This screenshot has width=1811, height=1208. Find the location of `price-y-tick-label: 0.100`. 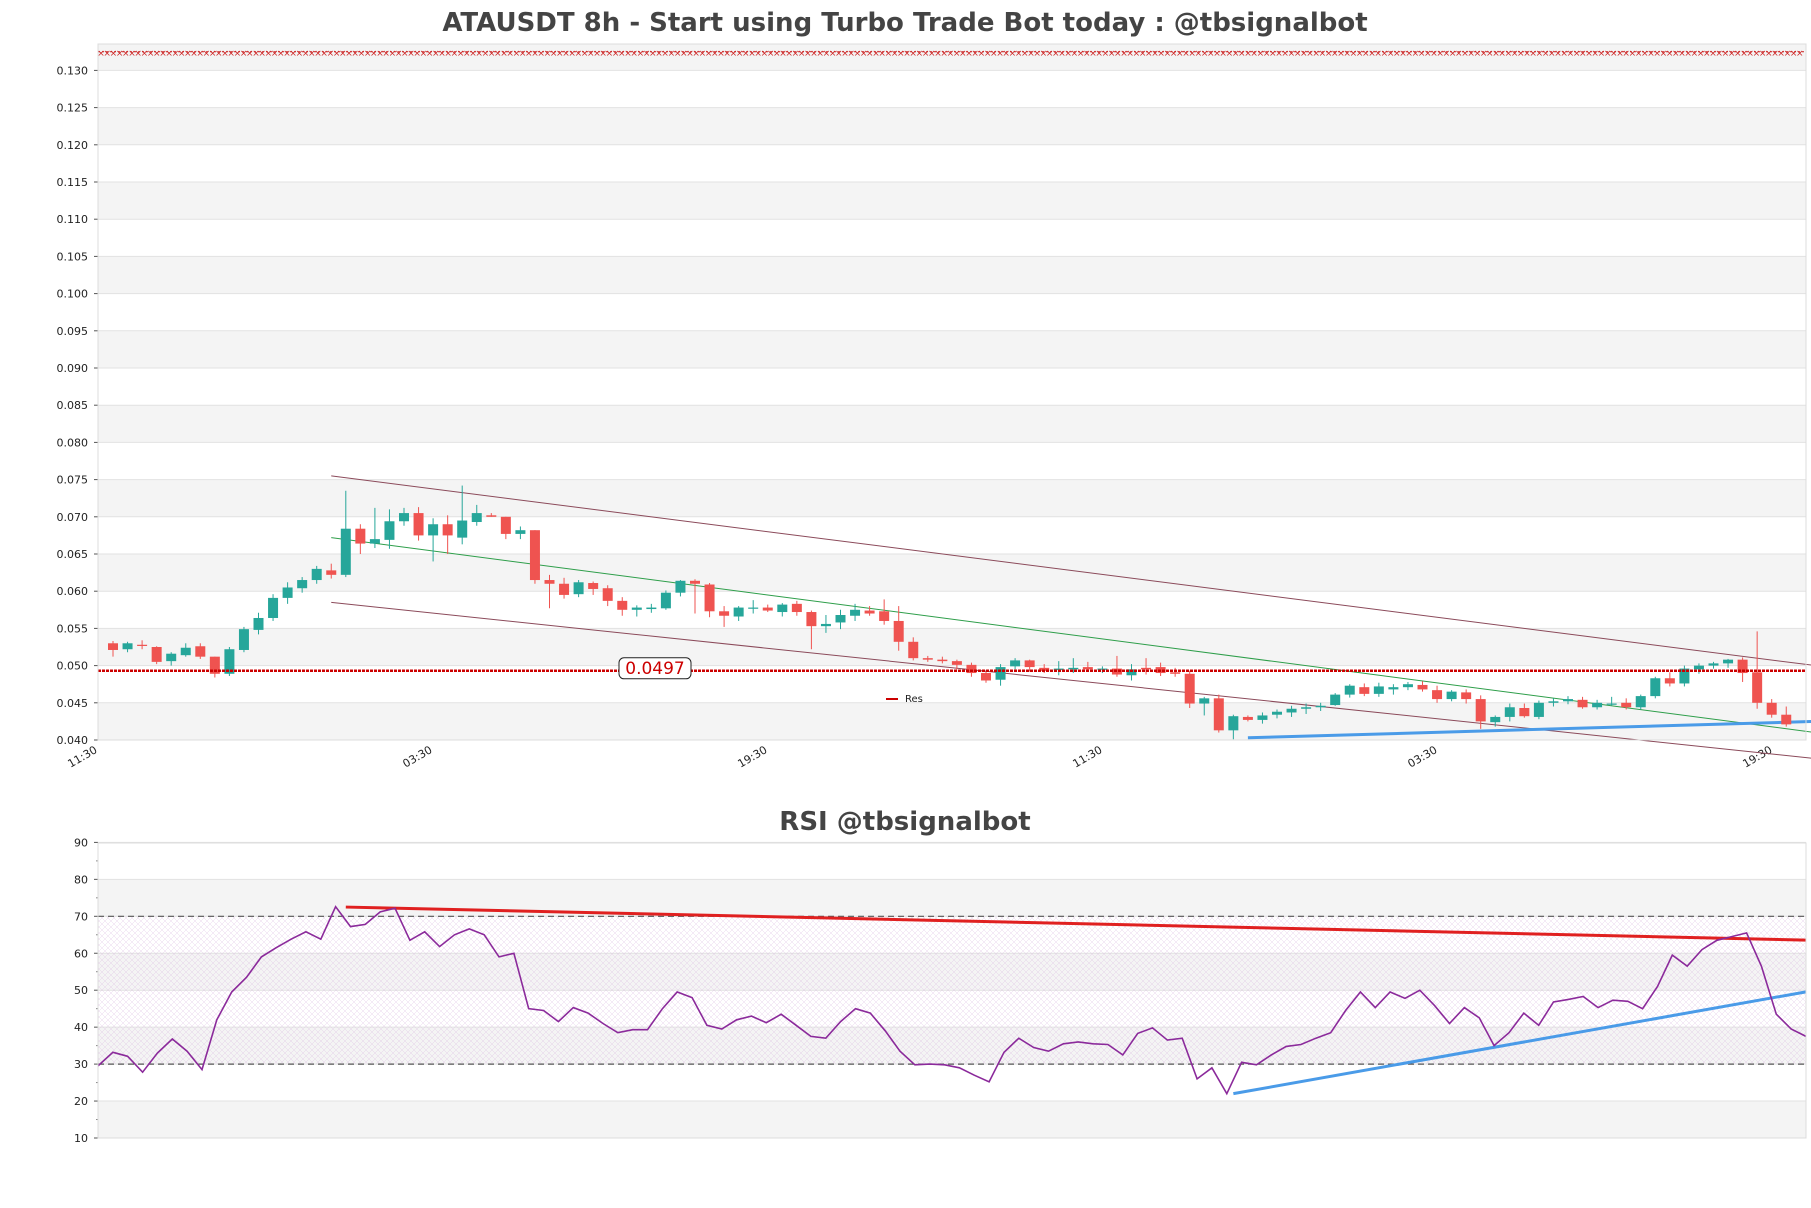

price-y-tick-label: 0.100 is located at coordinates (73, 294).